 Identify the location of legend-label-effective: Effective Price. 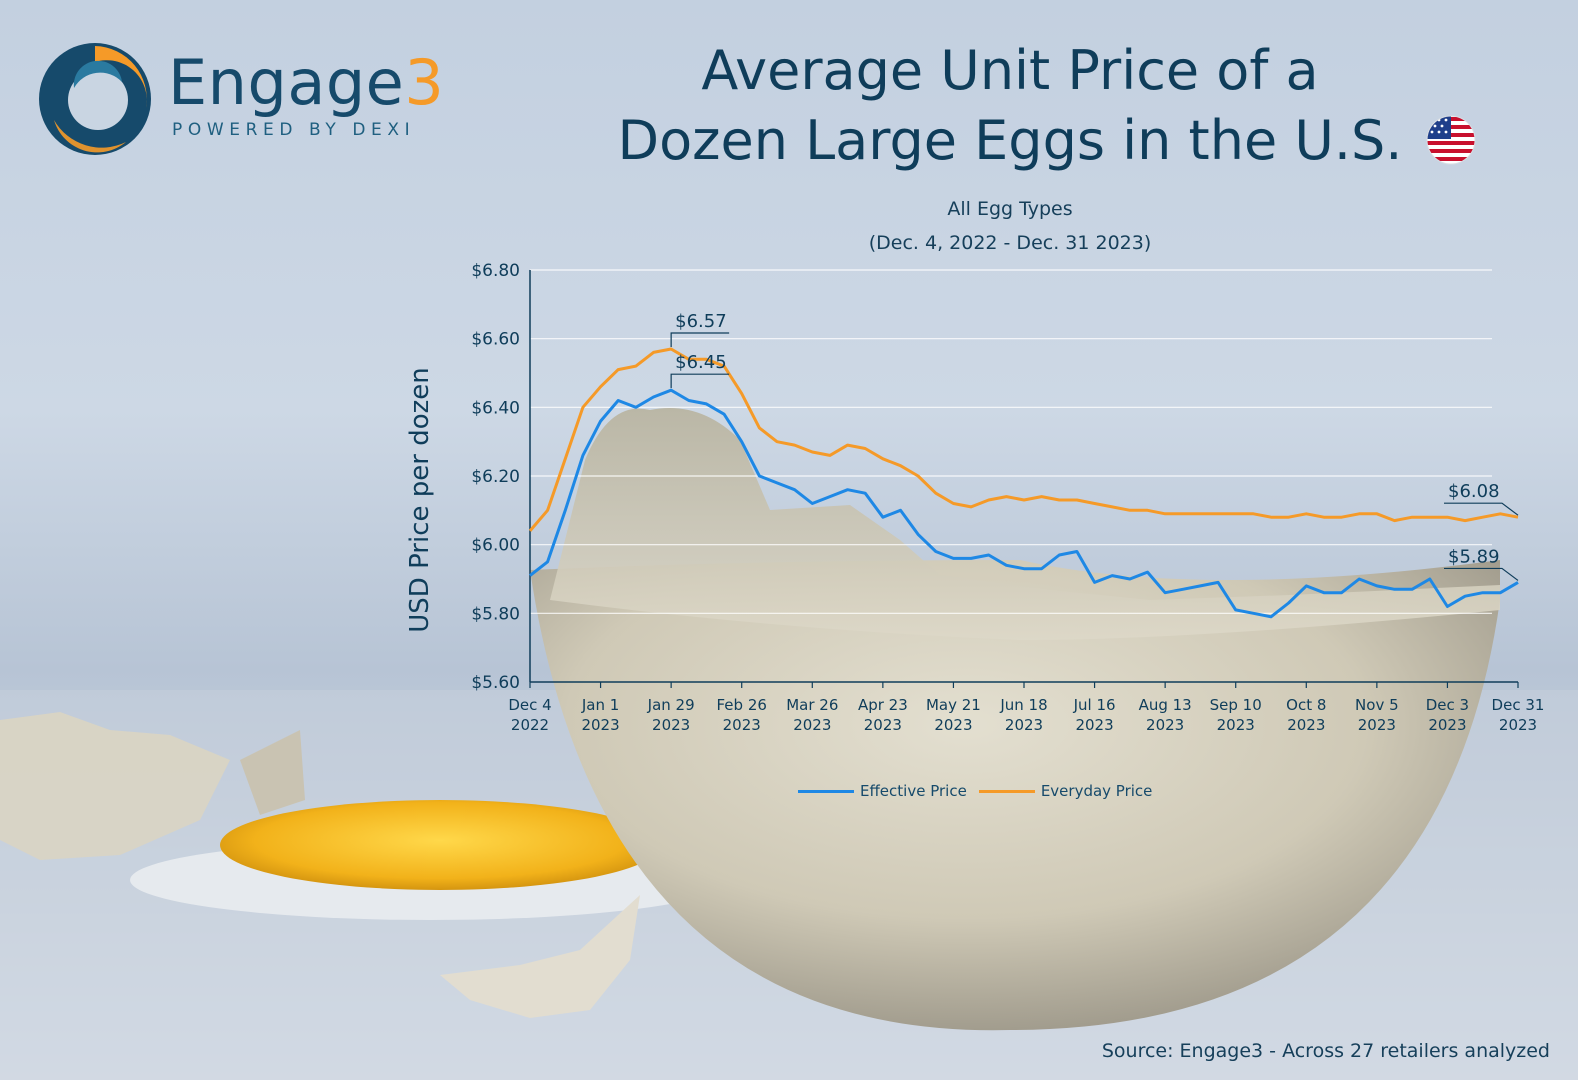
(913, 791).